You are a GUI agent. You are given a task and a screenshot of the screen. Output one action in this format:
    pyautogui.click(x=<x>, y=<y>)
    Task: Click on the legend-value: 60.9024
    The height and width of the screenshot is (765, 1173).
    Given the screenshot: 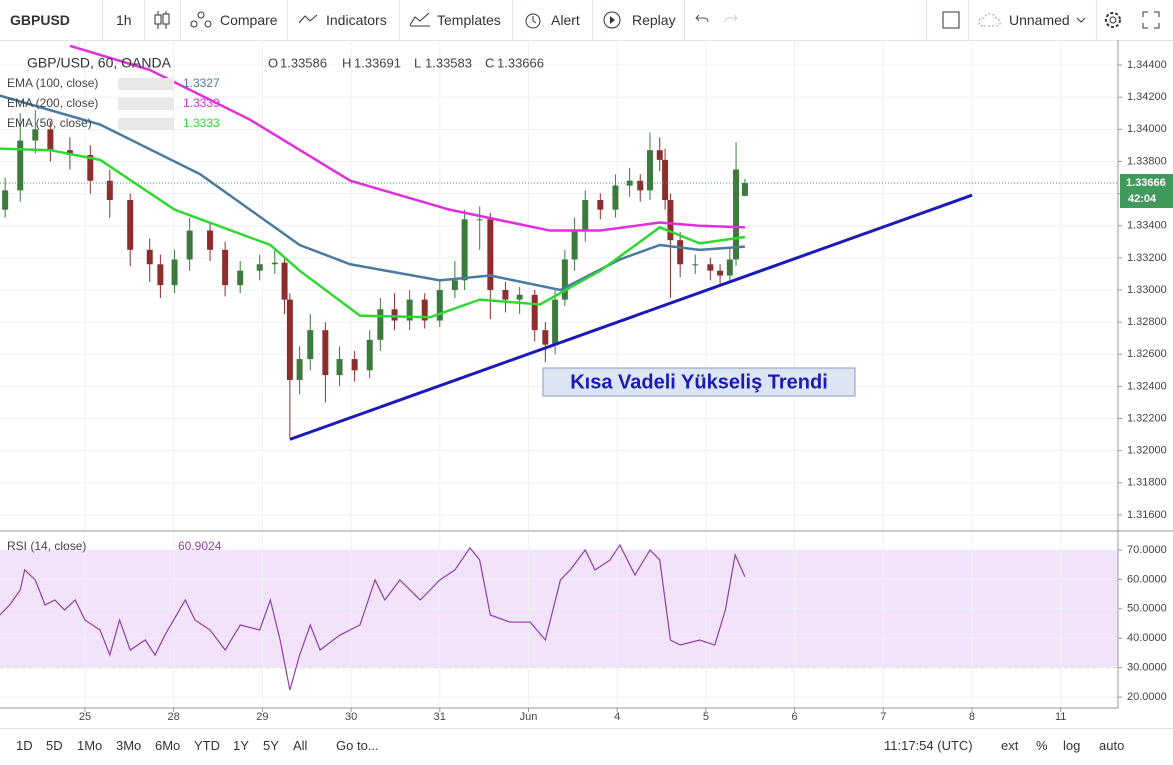 What is the action you would take?
    pyautogui.click(x=200, y=546)
    